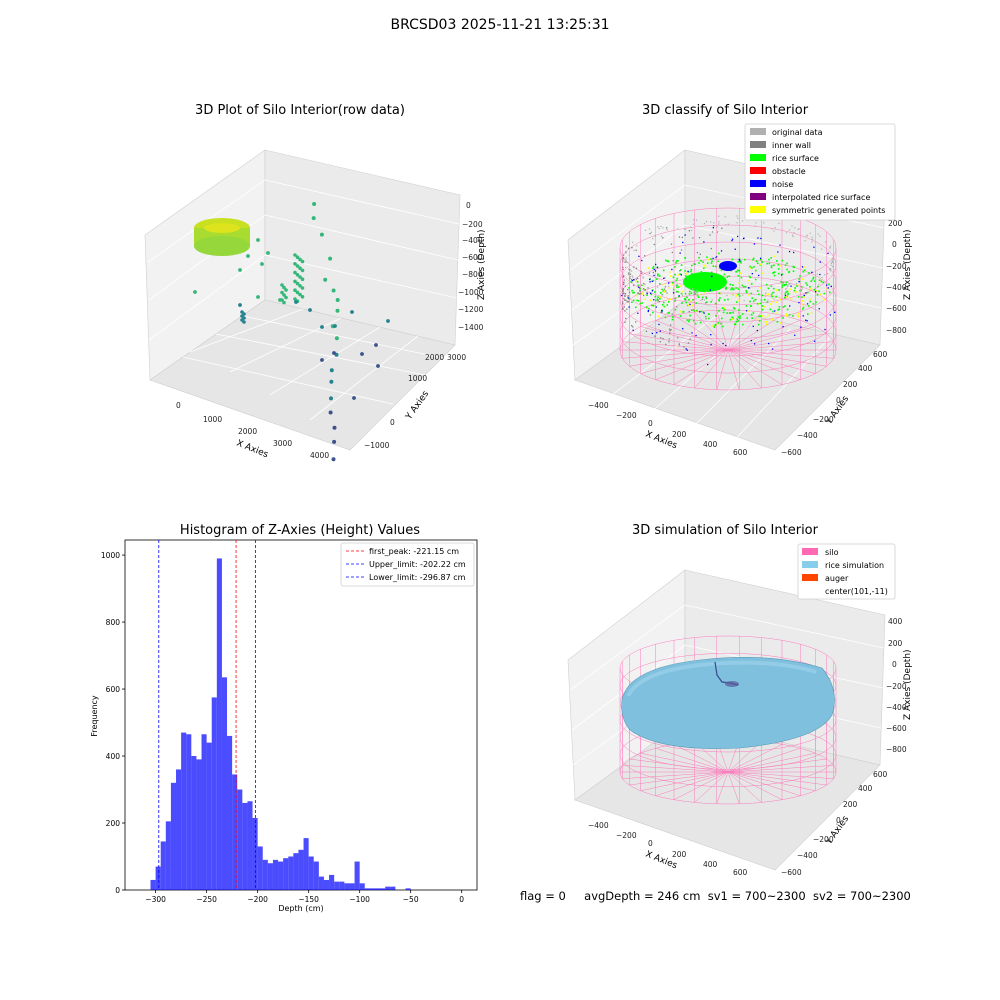 The image size is (1000, 1000). I want to click on p4-xtick-1: −200, so click(626, 835).